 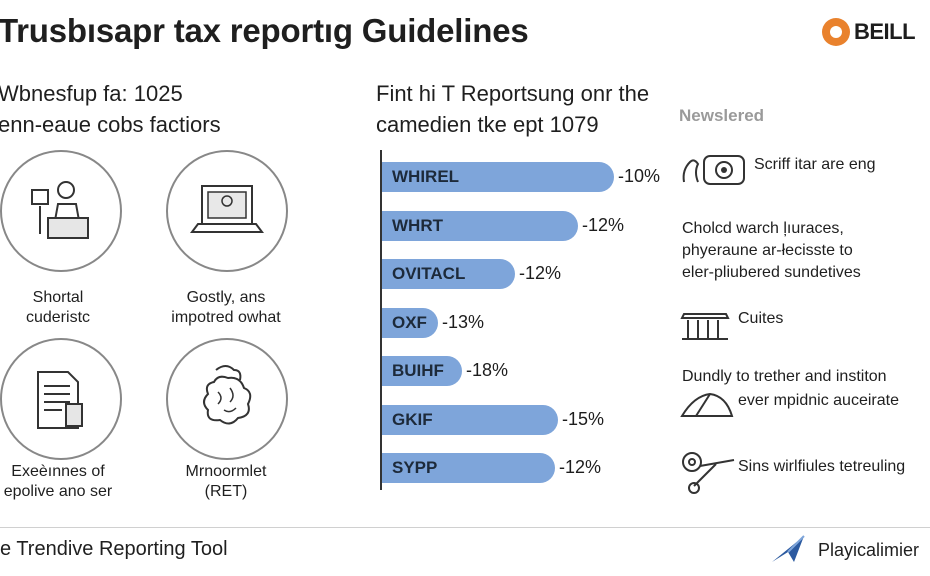 What do you see at coordinates (468, 468) in the screenshot?
I see `chart-bar: SYPP` at bounding box center [468, 468].